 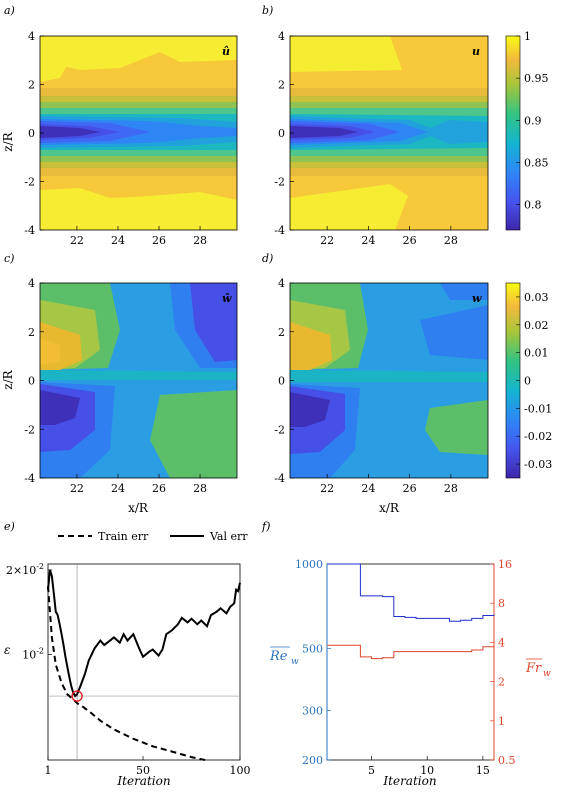 I want to click on re-label: Re, so click(x=278, y=656).